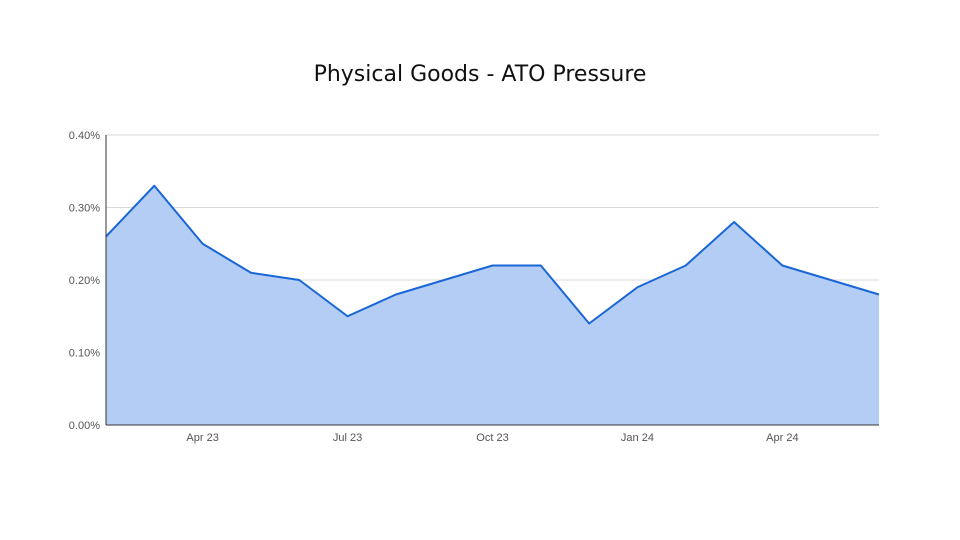  What do you see at coordinates (84, 209) in the screenshot?
I see `y-tick-label: 0.30%` at bounding box center [84, 209].